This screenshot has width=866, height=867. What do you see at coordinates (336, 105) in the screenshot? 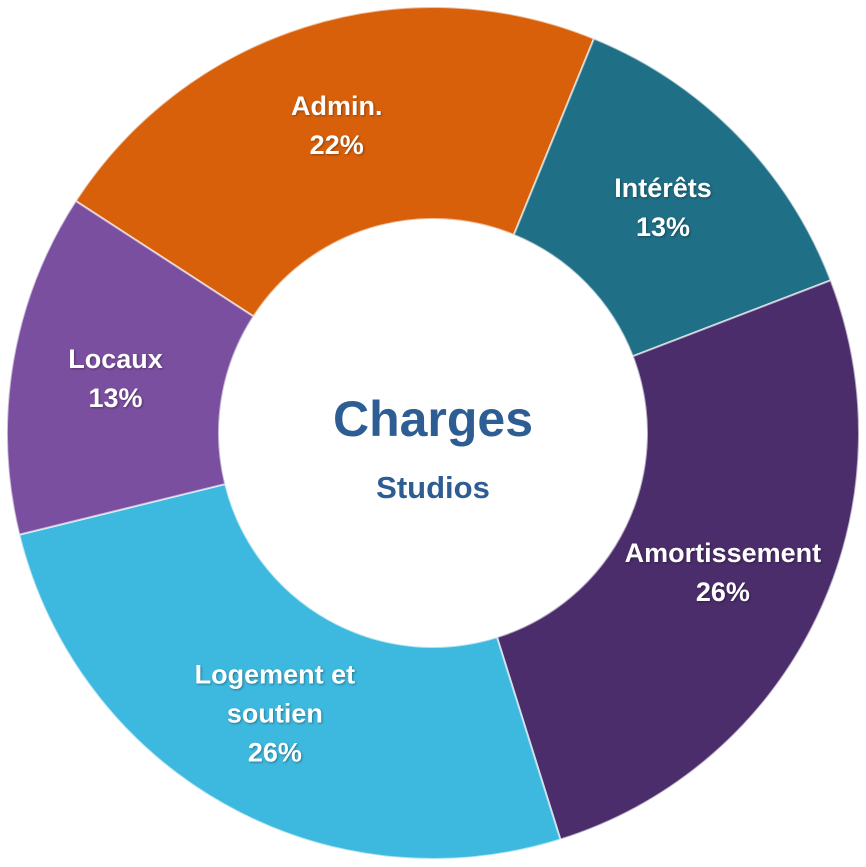
I see `category-label: Admin.` at bounding box center [336, 105].